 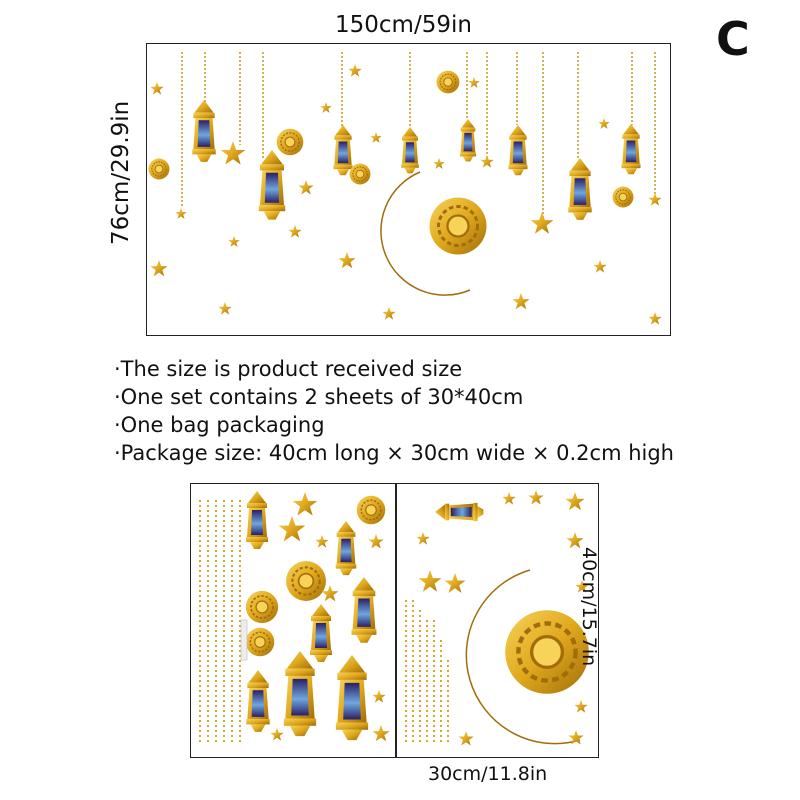 I want to click on variant-label: C, so click(x=733, y=39).